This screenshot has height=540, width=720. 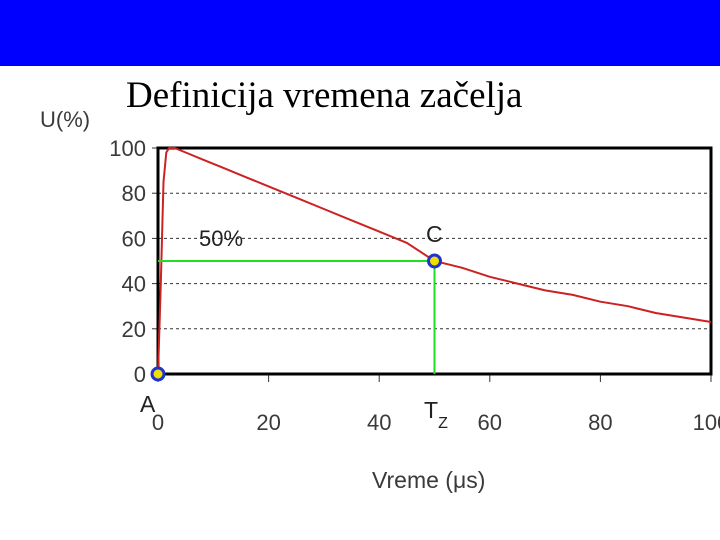 What do you see at coordinates (600, 422) in the screenshot?
I see `x-tick-label: 80` at bounding box center [600, 422].